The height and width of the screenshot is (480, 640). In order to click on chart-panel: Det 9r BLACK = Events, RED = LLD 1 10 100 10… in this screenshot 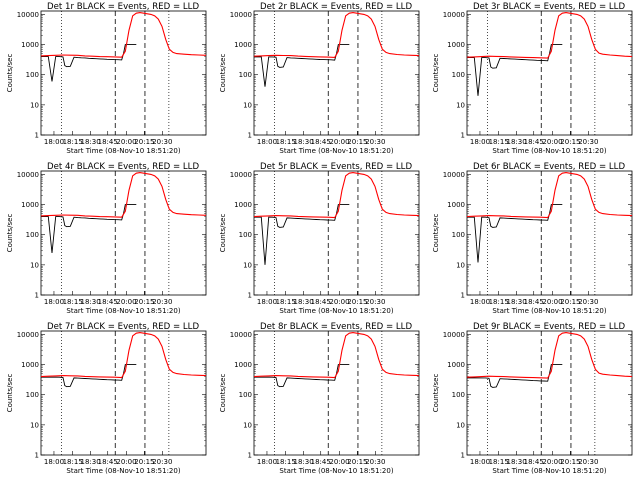, I will do `click(532, 400)`.